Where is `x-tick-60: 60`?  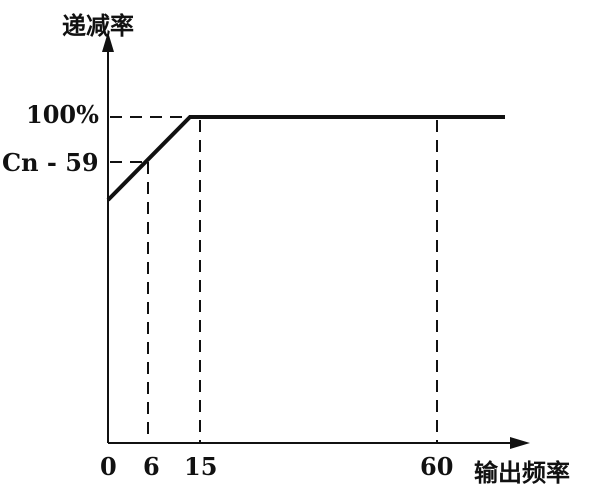 x-tick-60: 60 is located at coordinates (437, 466).